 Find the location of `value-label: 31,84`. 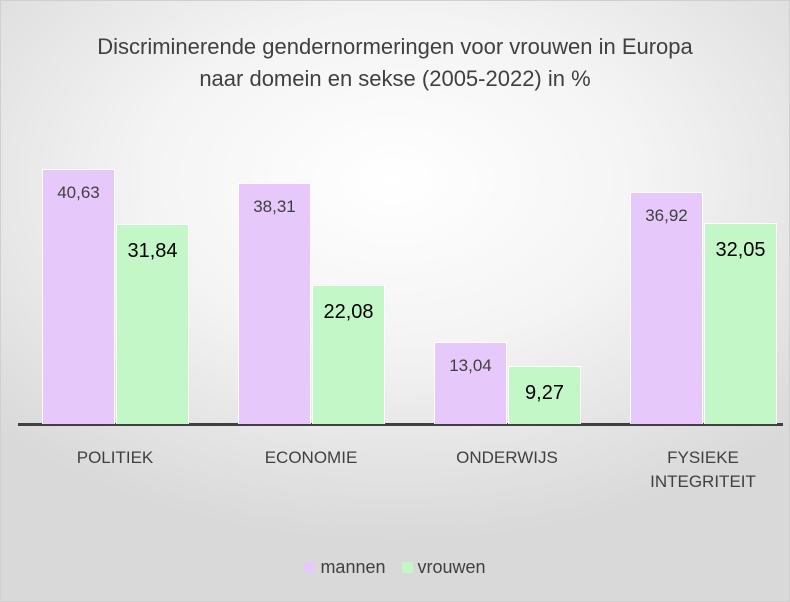

value-label: 31,84 is located at coordinates (152, 251).